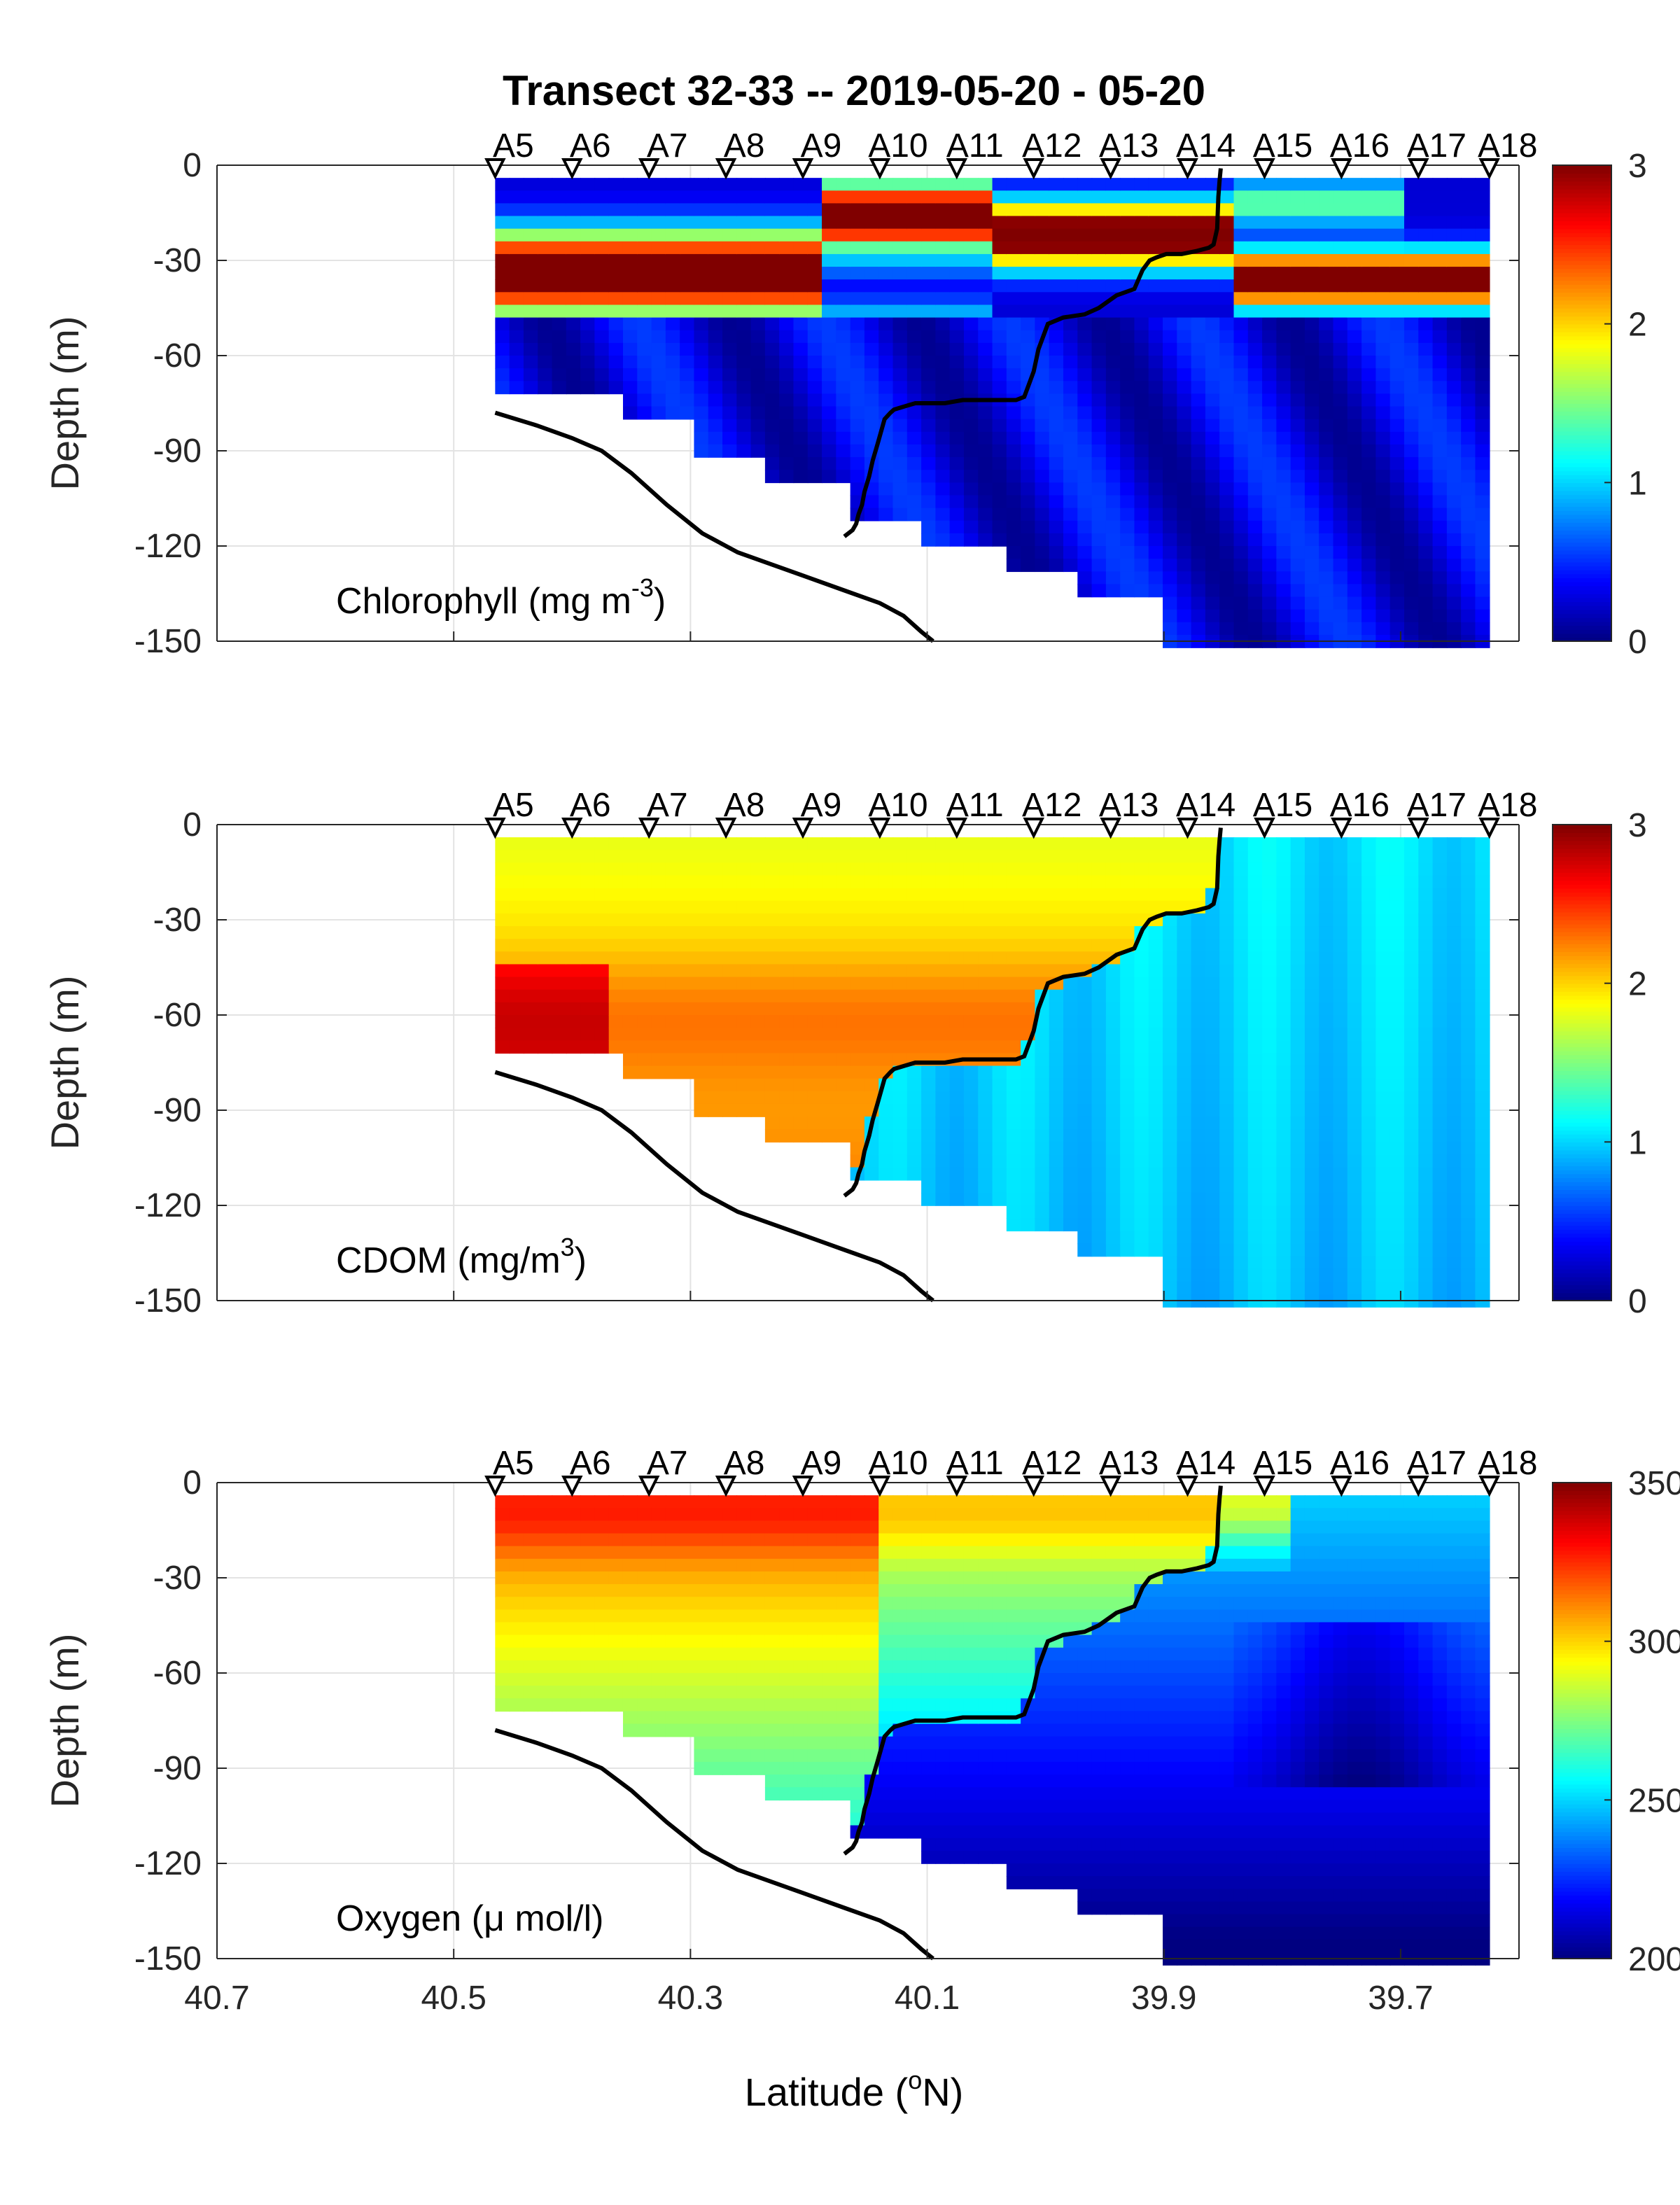  I want to click on station-label: A17, so click(1436, 805).